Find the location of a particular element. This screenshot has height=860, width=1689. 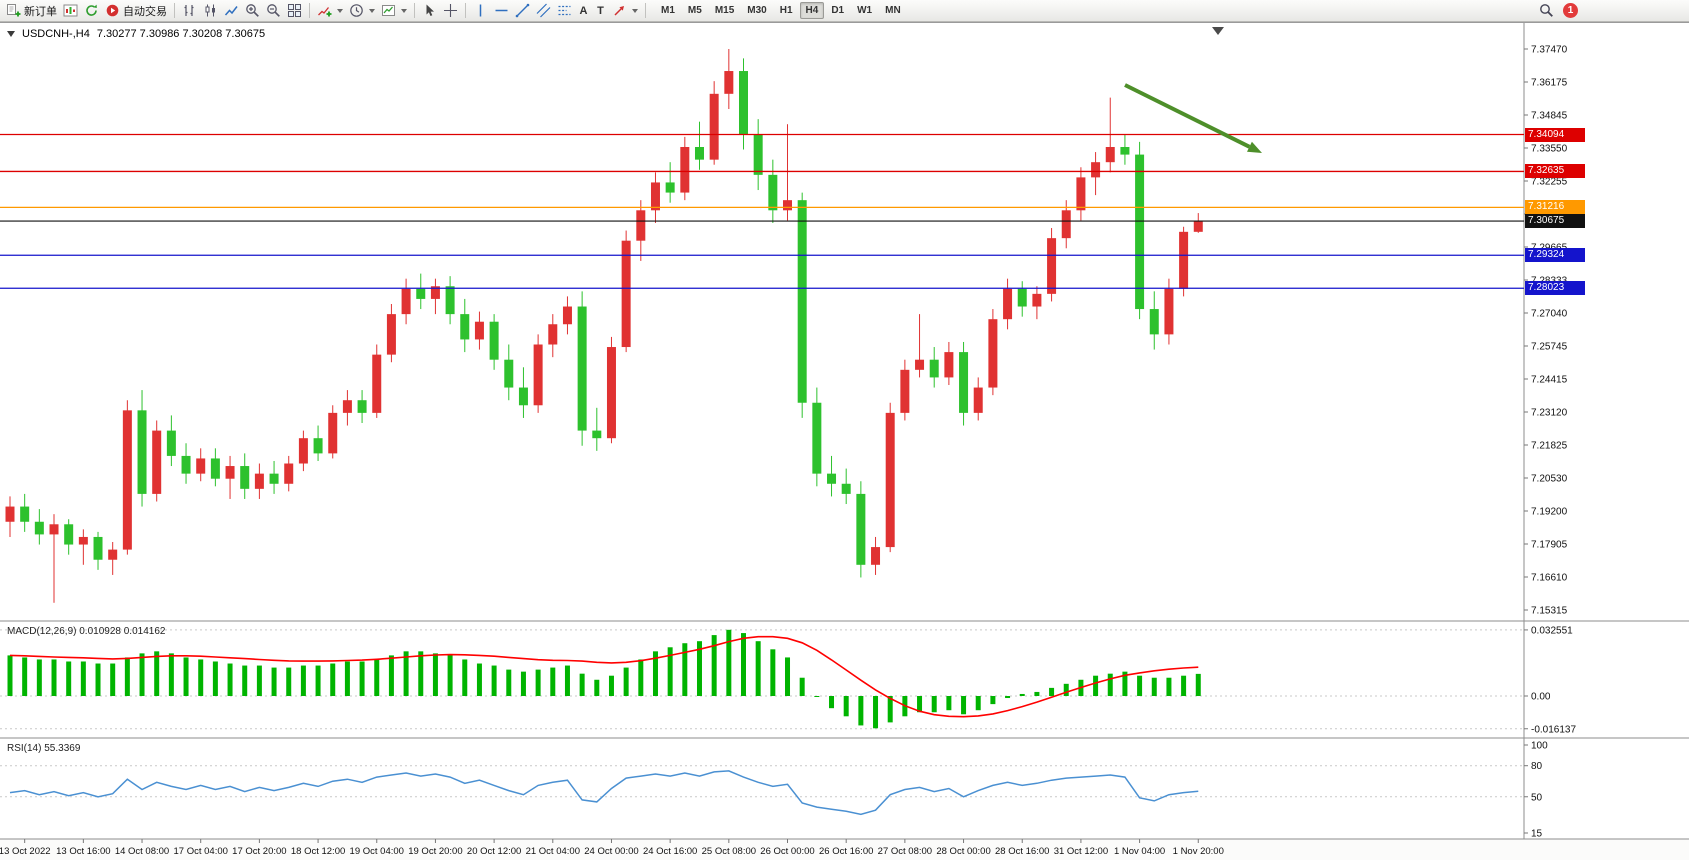

zoom-in-button is located at coordinates (252, 10).